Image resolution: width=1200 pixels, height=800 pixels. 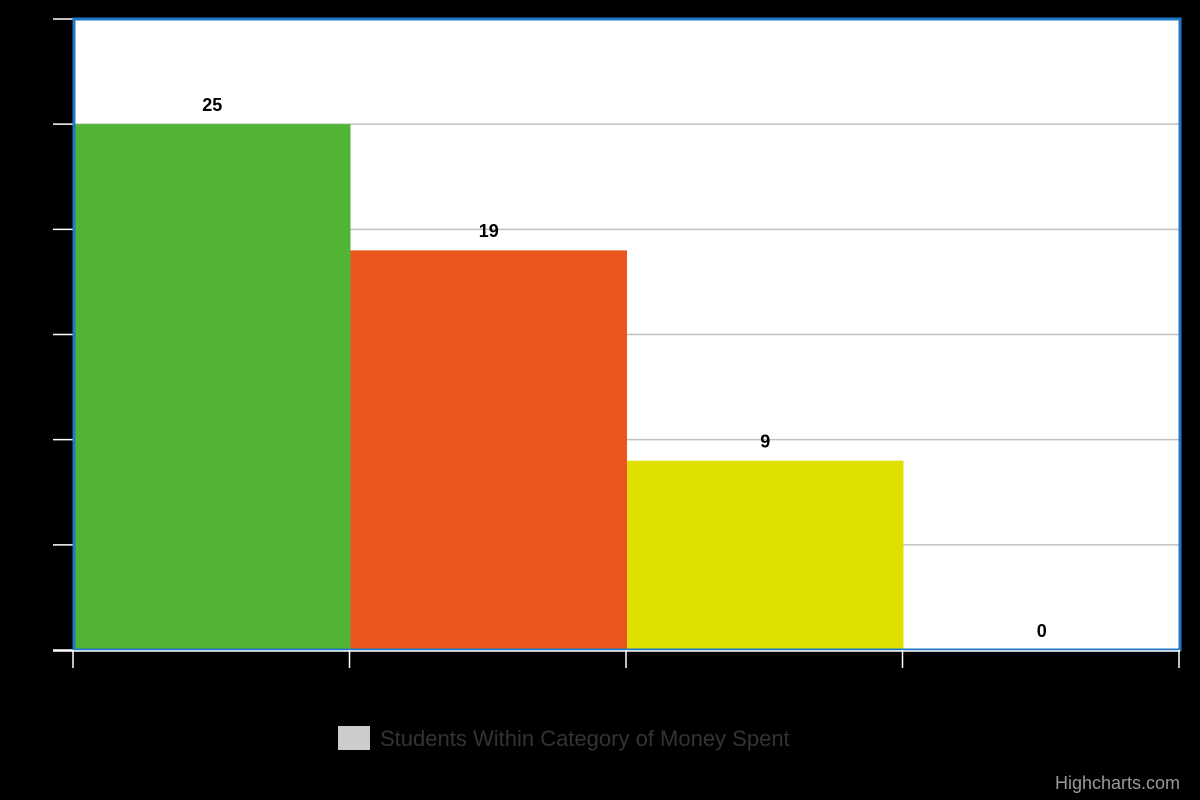 What do you see at coordinates (585, 738) in the screenshot?
I see `legend-label: Students Within Category of Money Spent` at bounding box center [585, 738].